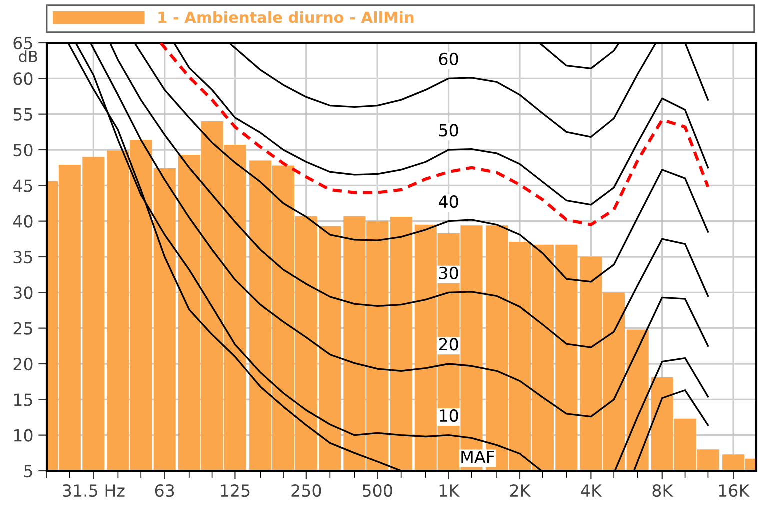  What do you see at coordinates (663, 491) in the screenshot?
I see `x-tick-label: 8K` at bounding box center [663, 491].